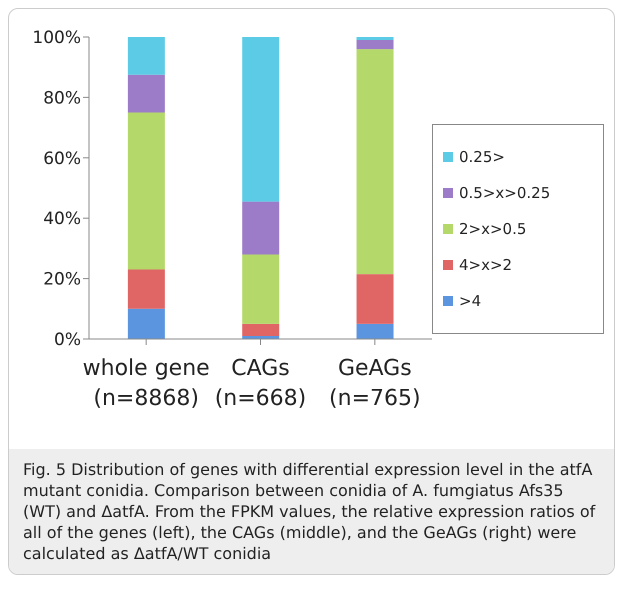 Image resolution: width=625 pixels, height=613 pixels. Describe the element at coordinates (146, 383) in the screenshot. I see `x-tick-label: whole gene (n=8868)` at that location.